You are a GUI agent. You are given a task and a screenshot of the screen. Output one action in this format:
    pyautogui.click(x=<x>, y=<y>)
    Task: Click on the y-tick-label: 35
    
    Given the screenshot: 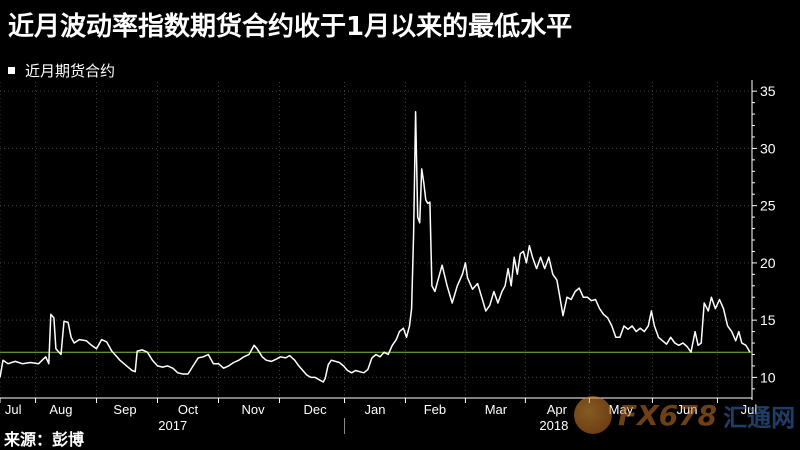 What is the action you would take?
    pyautogui.click(x=768, y=91)
    